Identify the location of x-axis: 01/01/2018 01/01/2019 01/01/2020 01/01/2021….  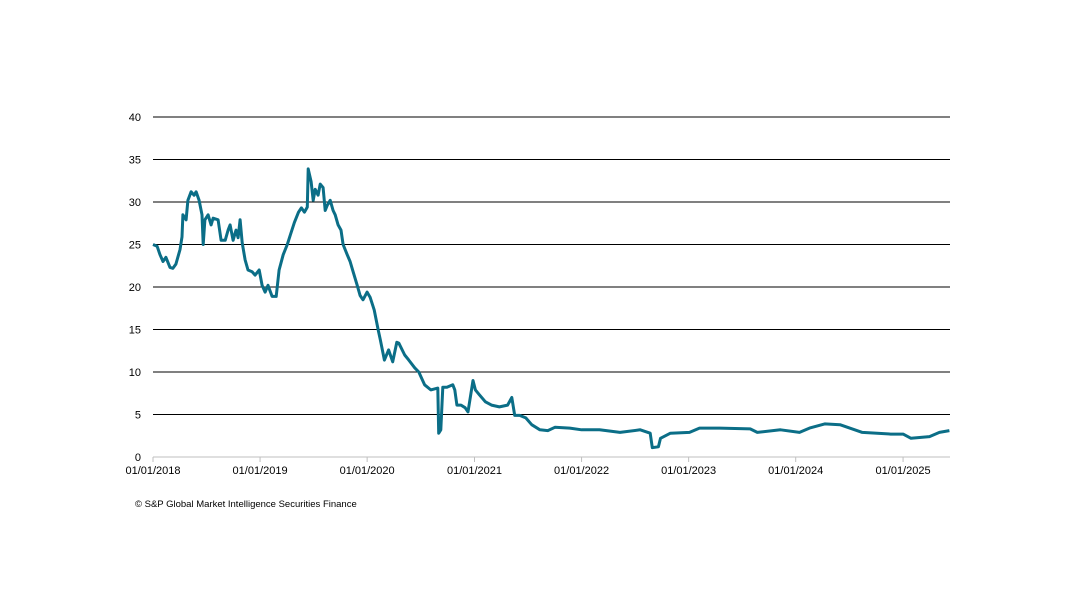
(537, 466).